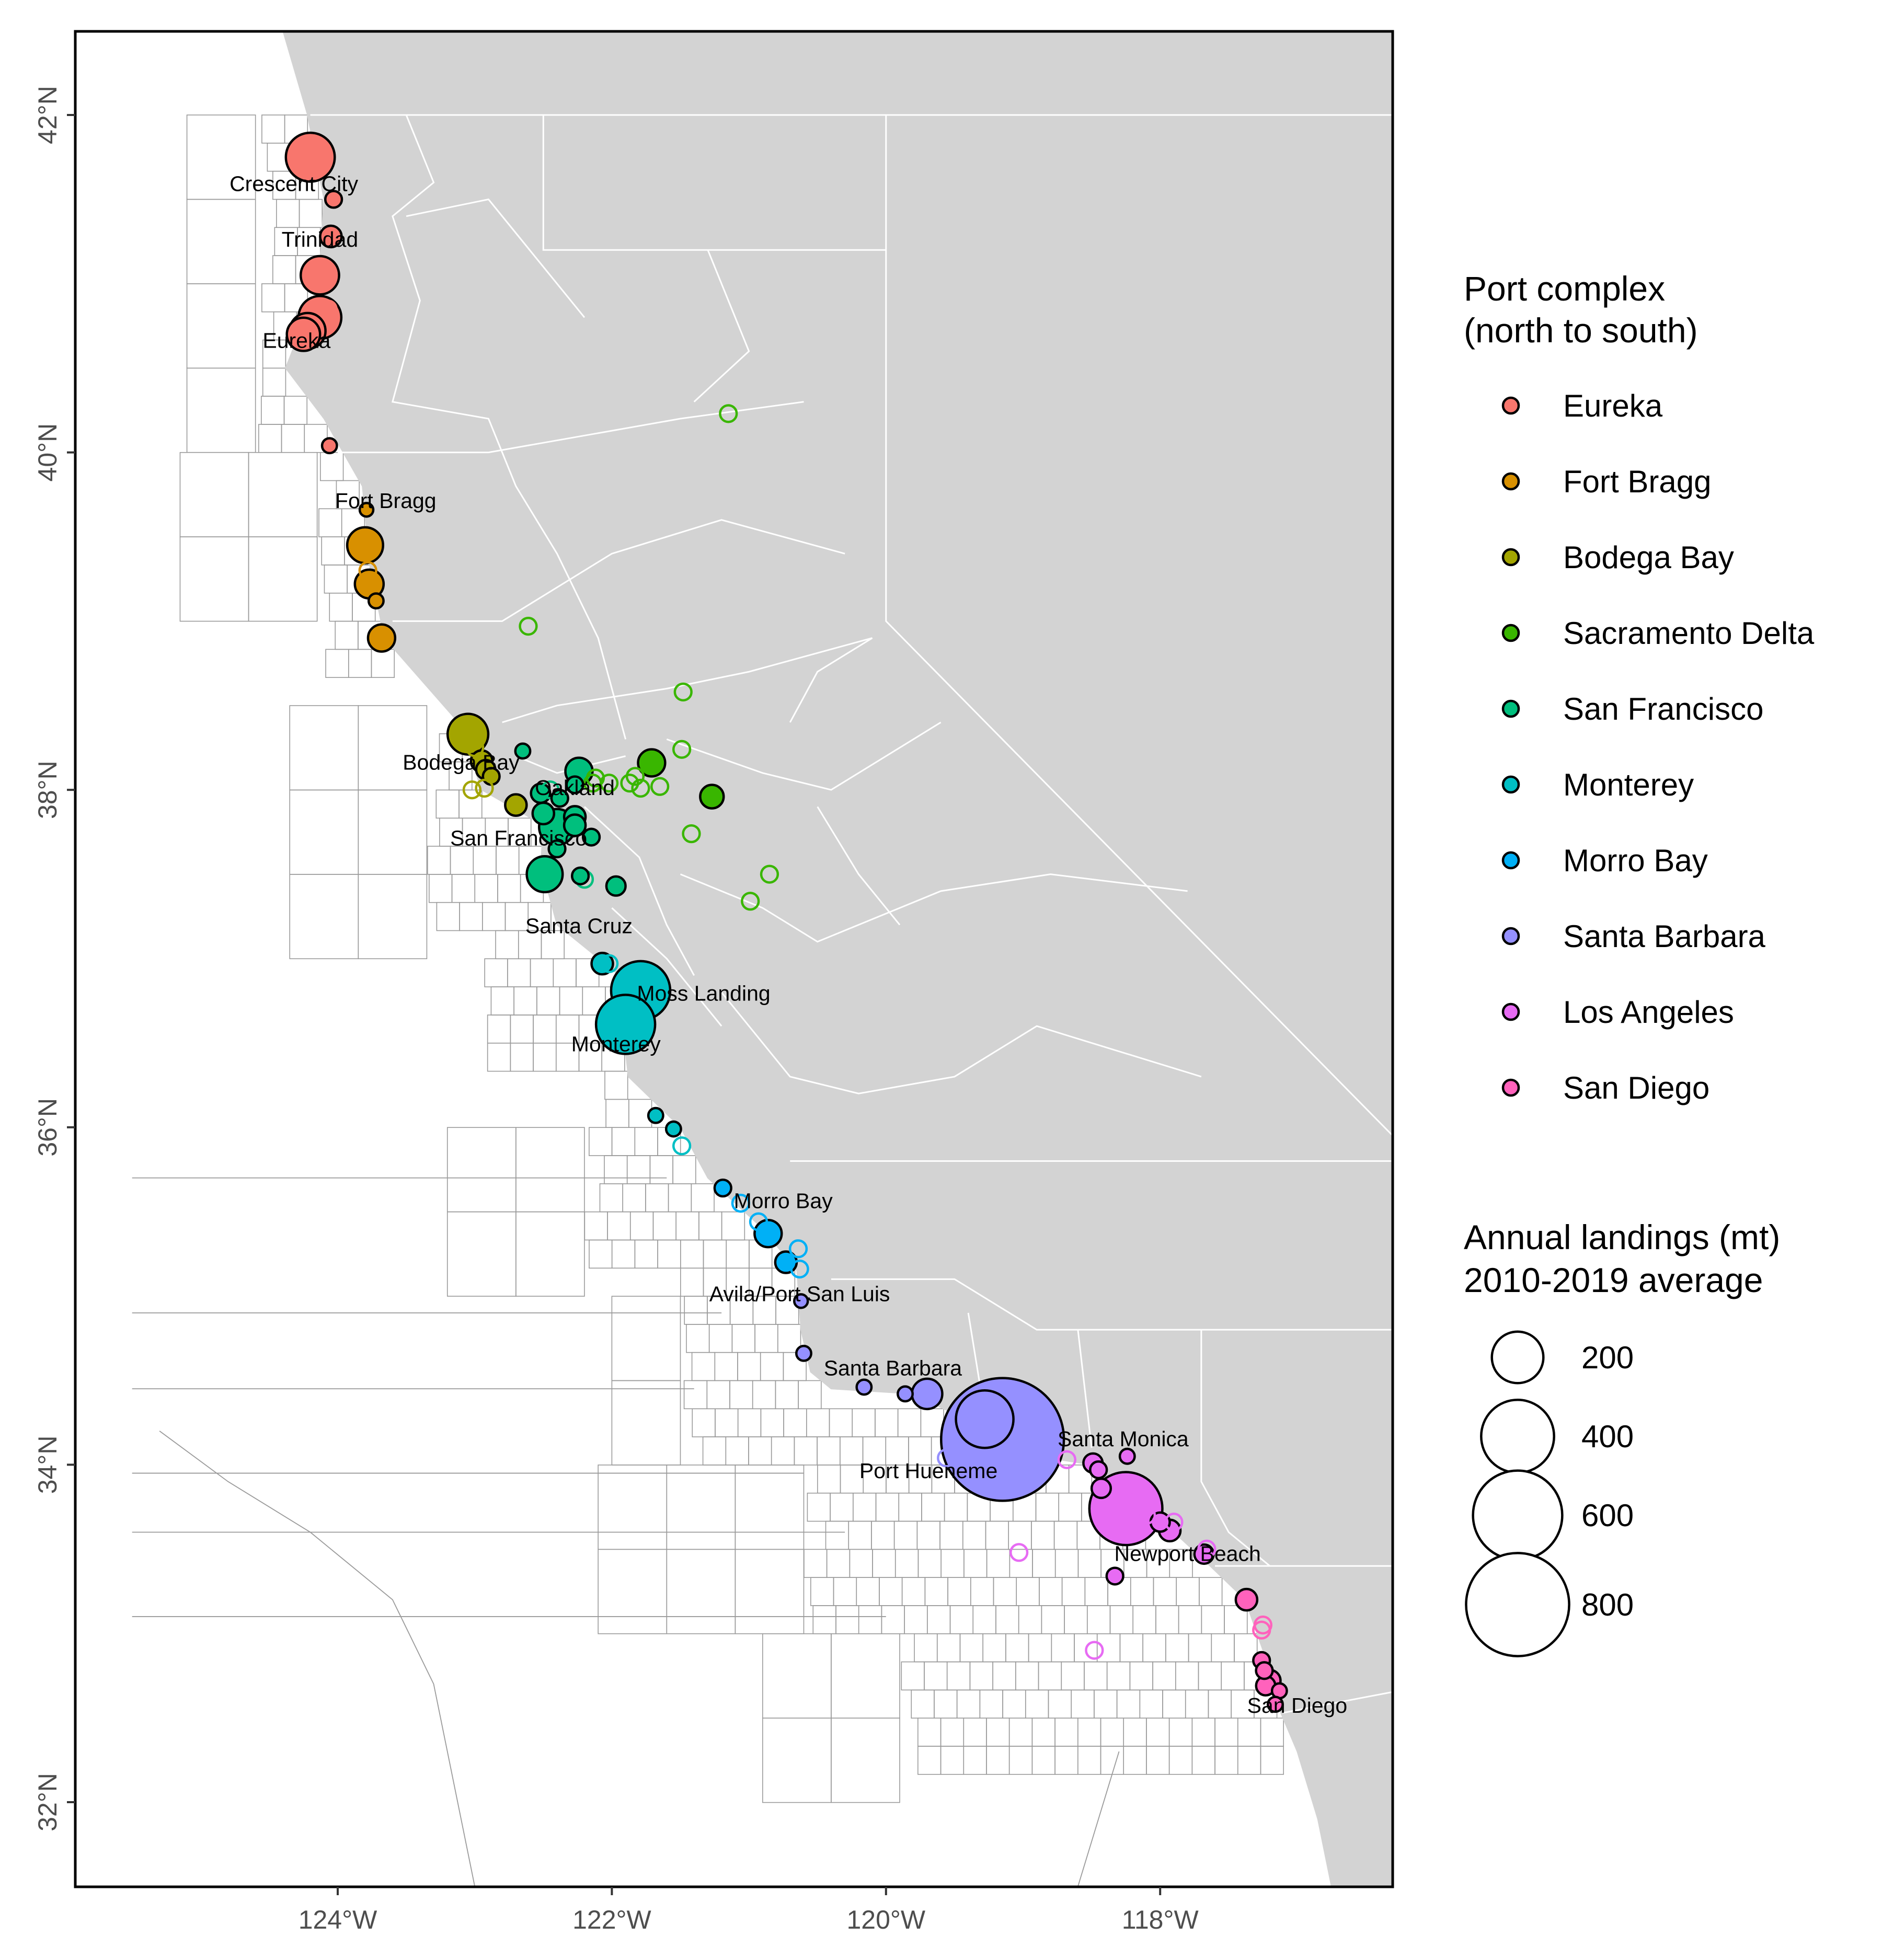 The image size is (1882, 1960). What do you see at coordinates (47, 1802) in the screenshot?
I see `y-tick-label: 32°N` at bounding box center [47, 1802].